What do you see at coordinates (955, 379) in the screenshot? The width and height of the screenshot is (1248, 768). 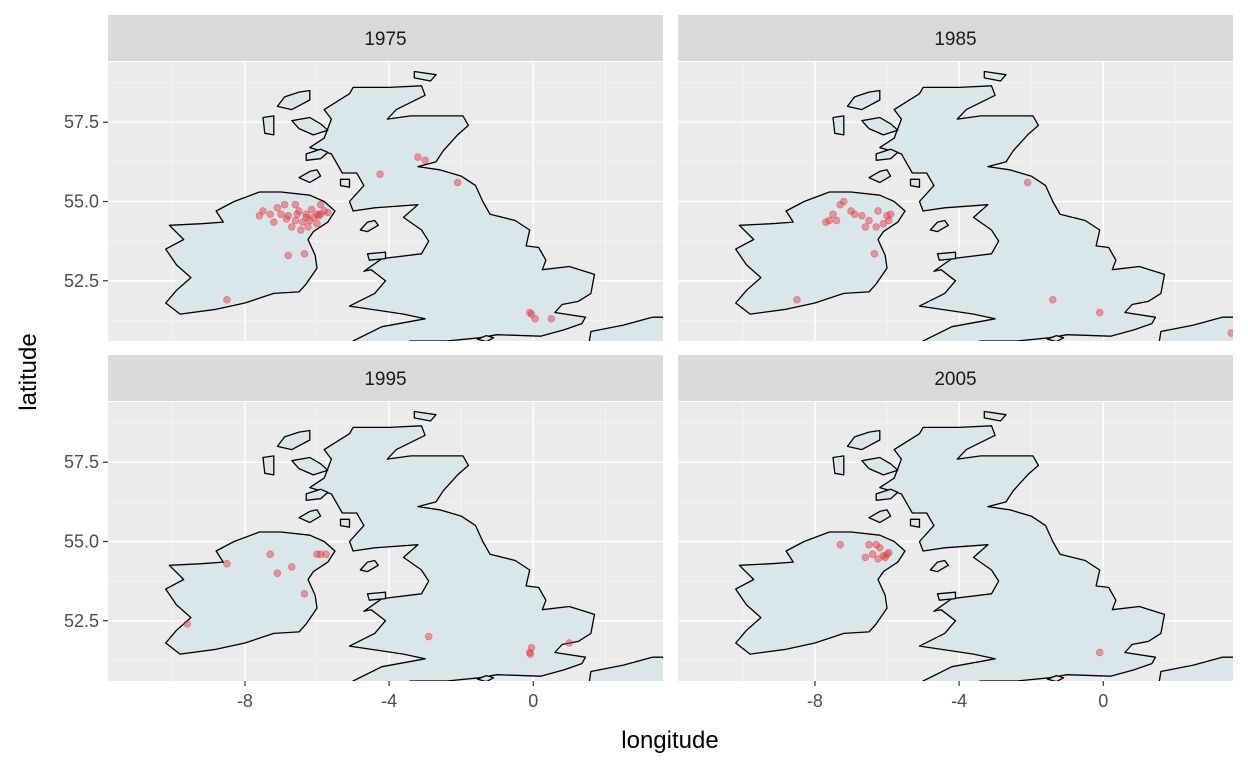 I see `facet-strip-label: 2005` at bounding box center [955, 379].